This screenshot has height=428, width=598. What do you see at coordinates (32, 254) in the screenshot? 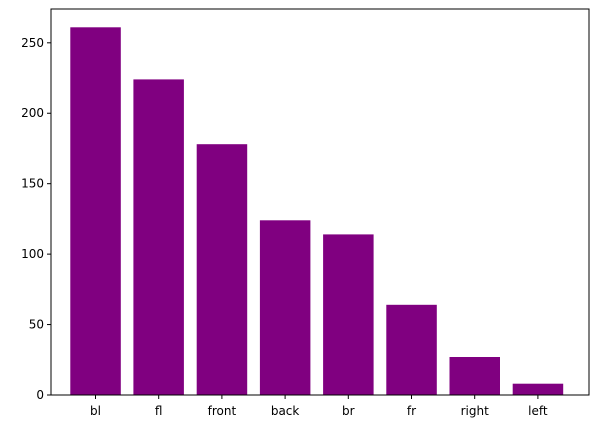
I see `y-tick-label: 100` at bounding box center [32, 254].